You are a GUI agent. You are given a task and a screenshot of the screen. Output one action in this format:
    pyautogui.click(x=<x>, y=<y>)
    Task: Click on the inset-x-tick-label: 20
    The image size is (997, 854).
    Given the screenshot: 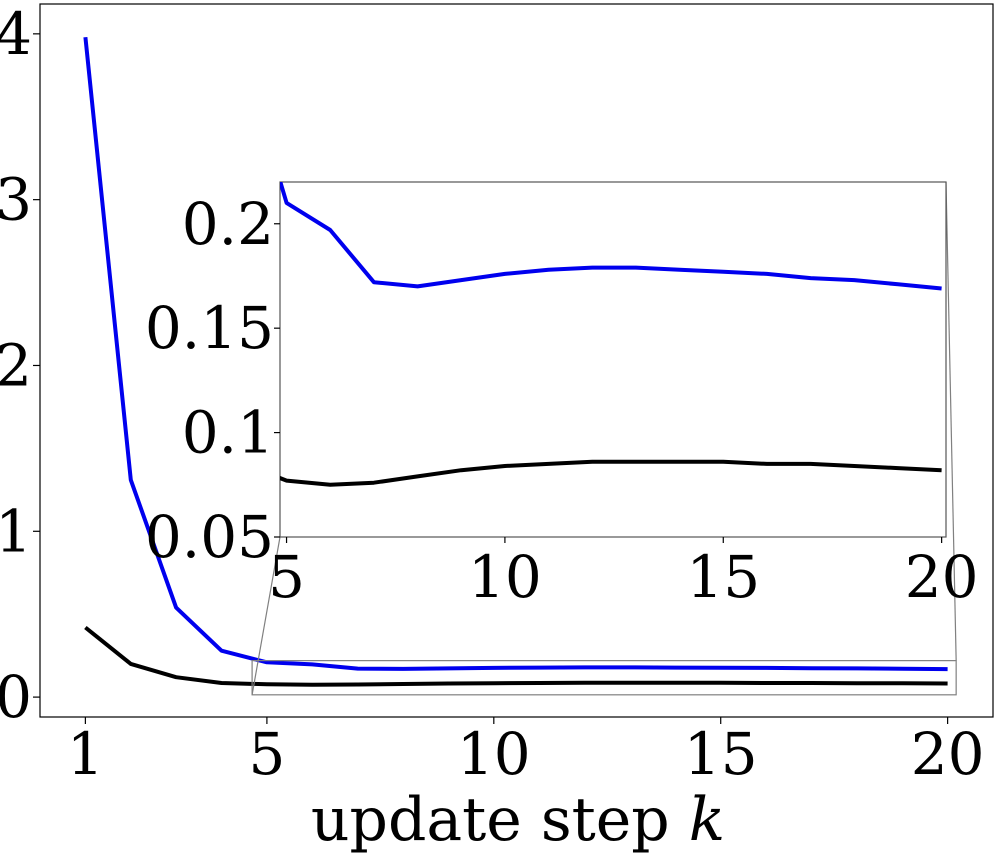 What is the action you would take?
    pyautogui.click(x=942, y=577)
    